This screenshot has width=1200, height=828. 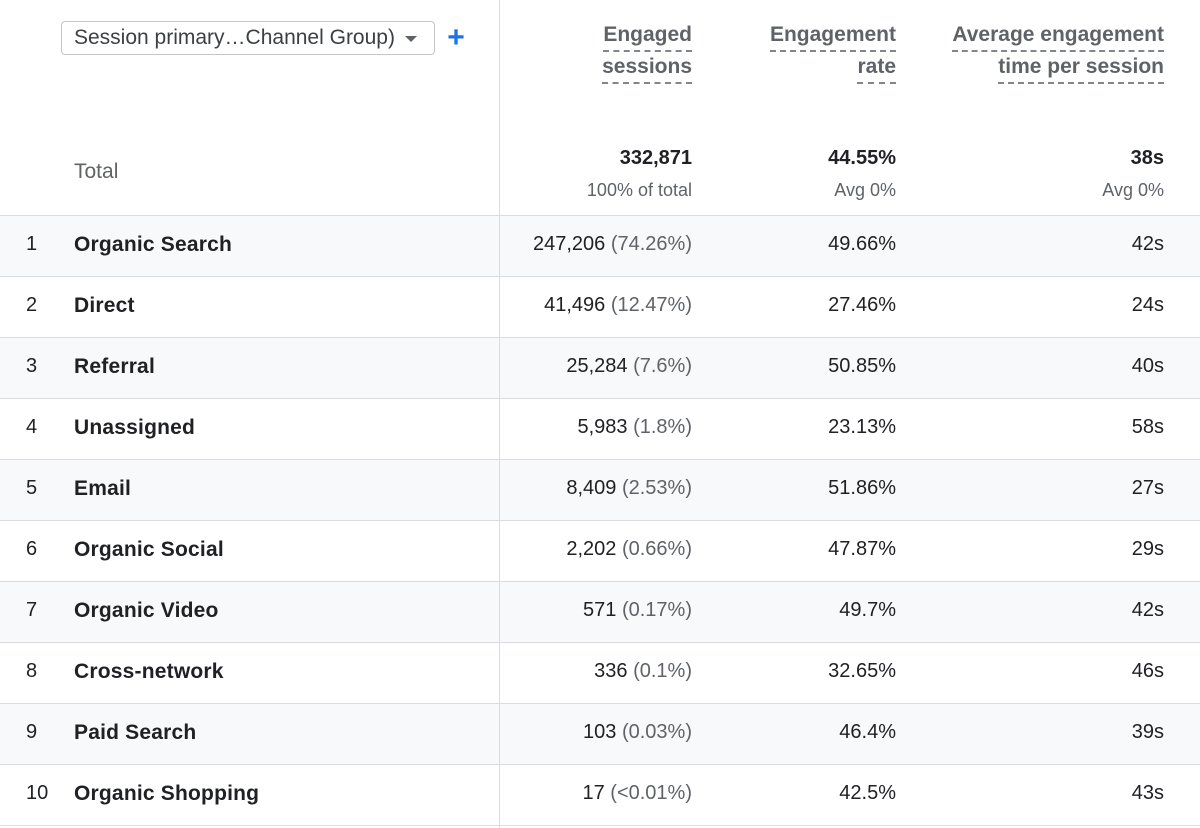 What do you see at coordinates (1147, 366) in the screenshot?
I see `avg-engagement-time-cell: 40s` at bounding box center [1147, 366].